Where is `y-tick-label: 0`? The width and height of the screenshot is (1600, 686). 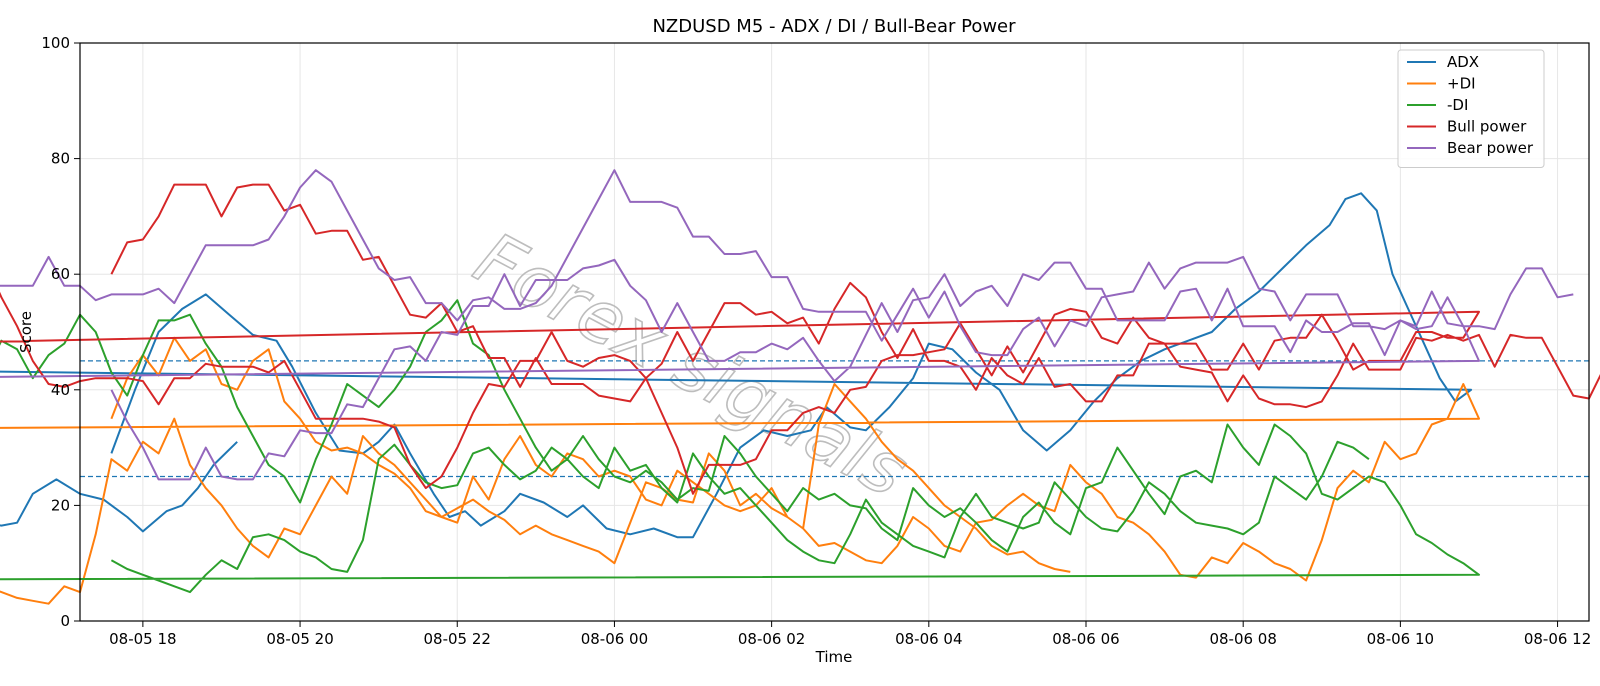 y-tick-label: 0 is located at coordinates (65, 621).